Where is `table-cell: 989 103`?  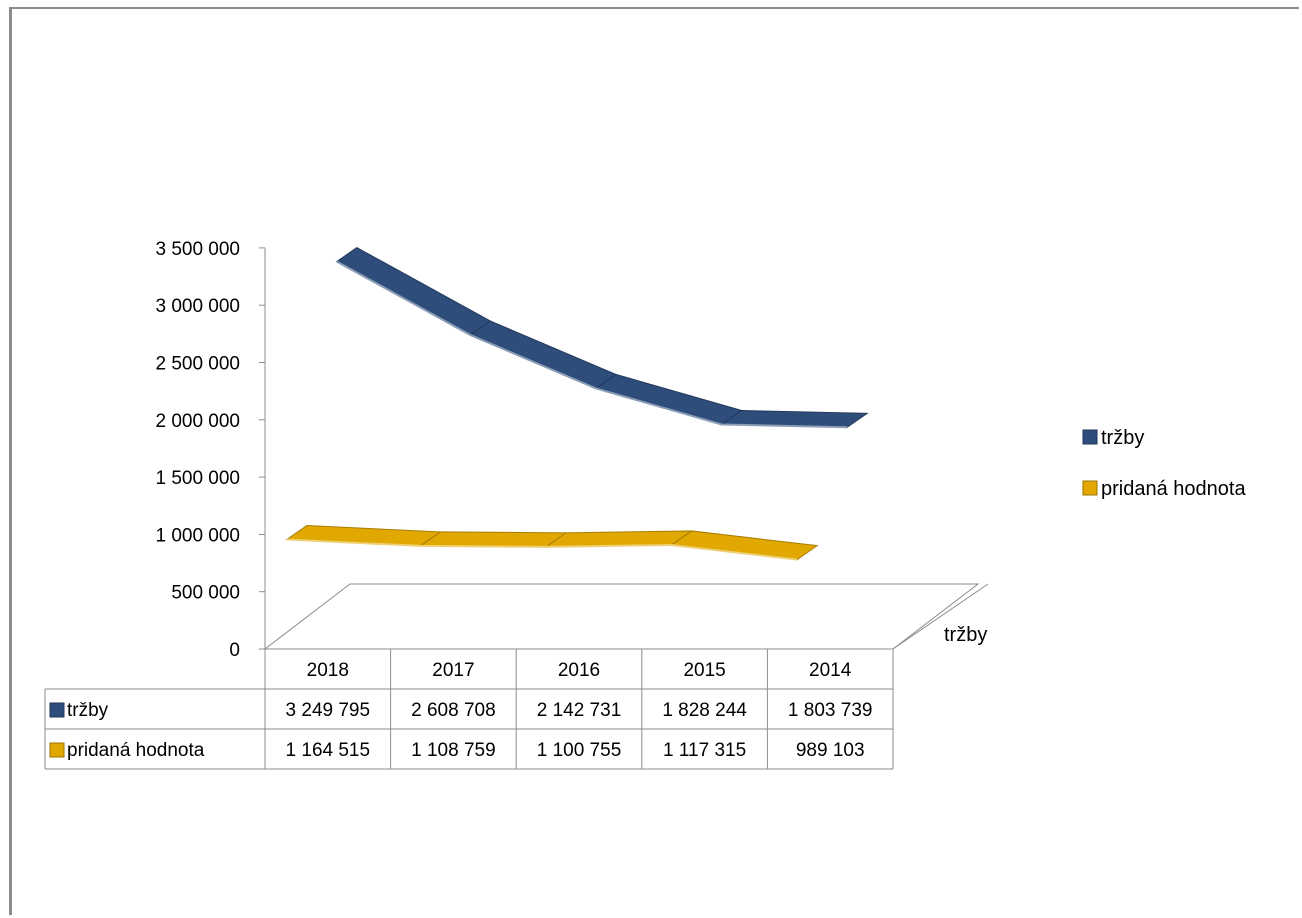 table-cell: 989 103 is located at coordinates (830, 750).